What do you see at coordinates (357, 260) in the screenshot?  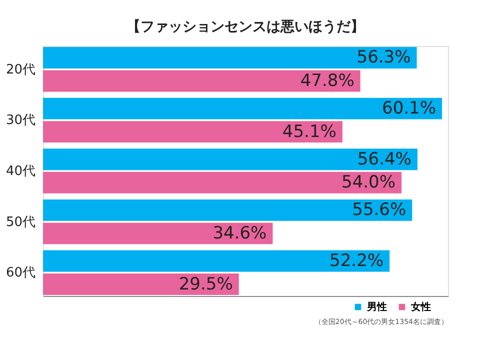 I see `data-label: 52.2%` at bounding box center [357, 260].